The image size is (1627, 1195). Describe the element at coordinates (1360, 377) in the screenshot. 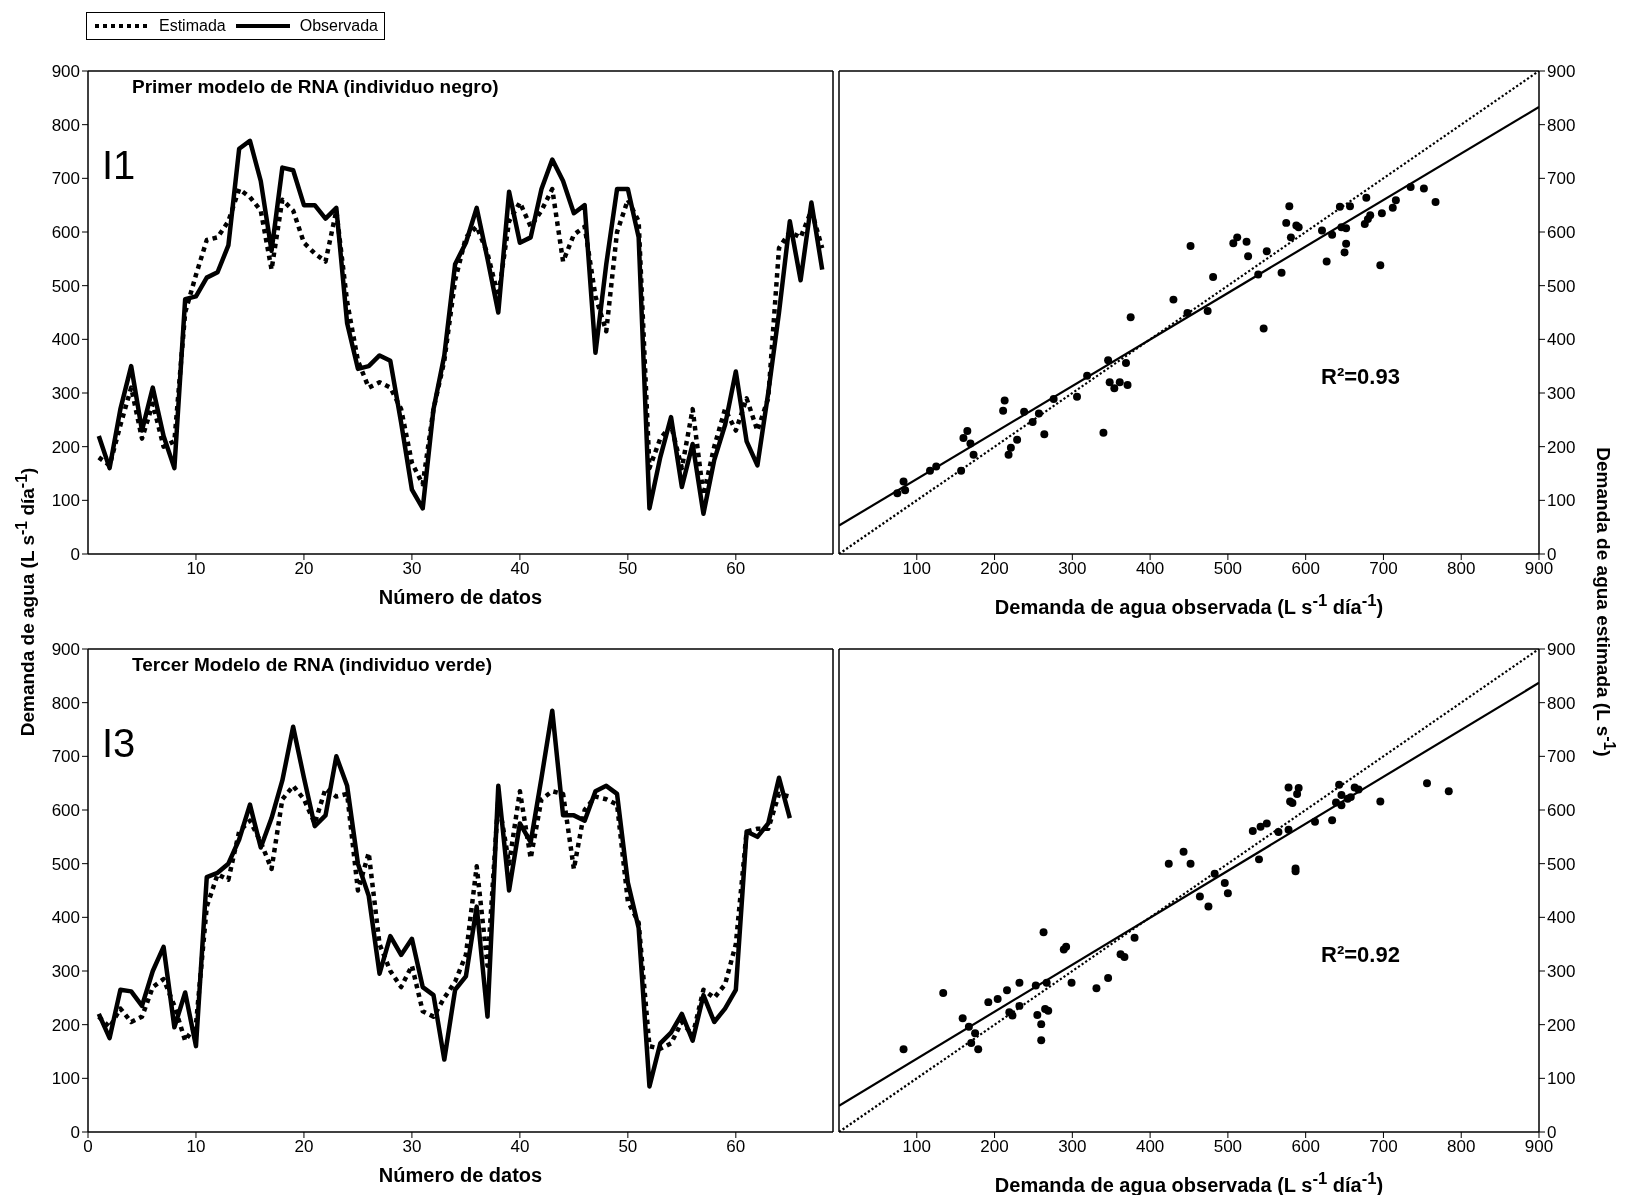

I see `annotation: R²=0.93` at that location.